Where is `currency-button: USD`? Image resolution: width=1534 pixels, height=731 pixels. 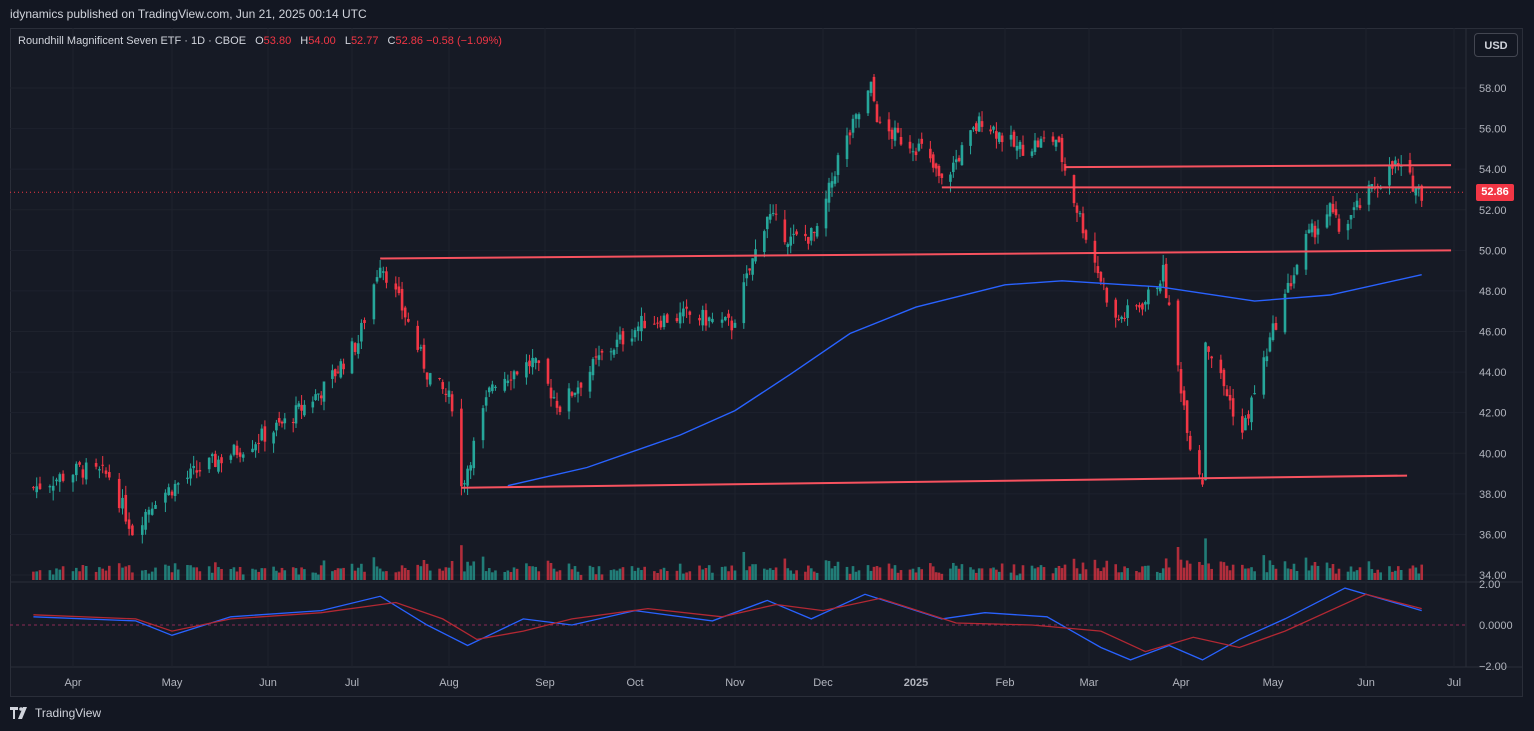 currency-button: USD is located at coordinates (1496, 45).